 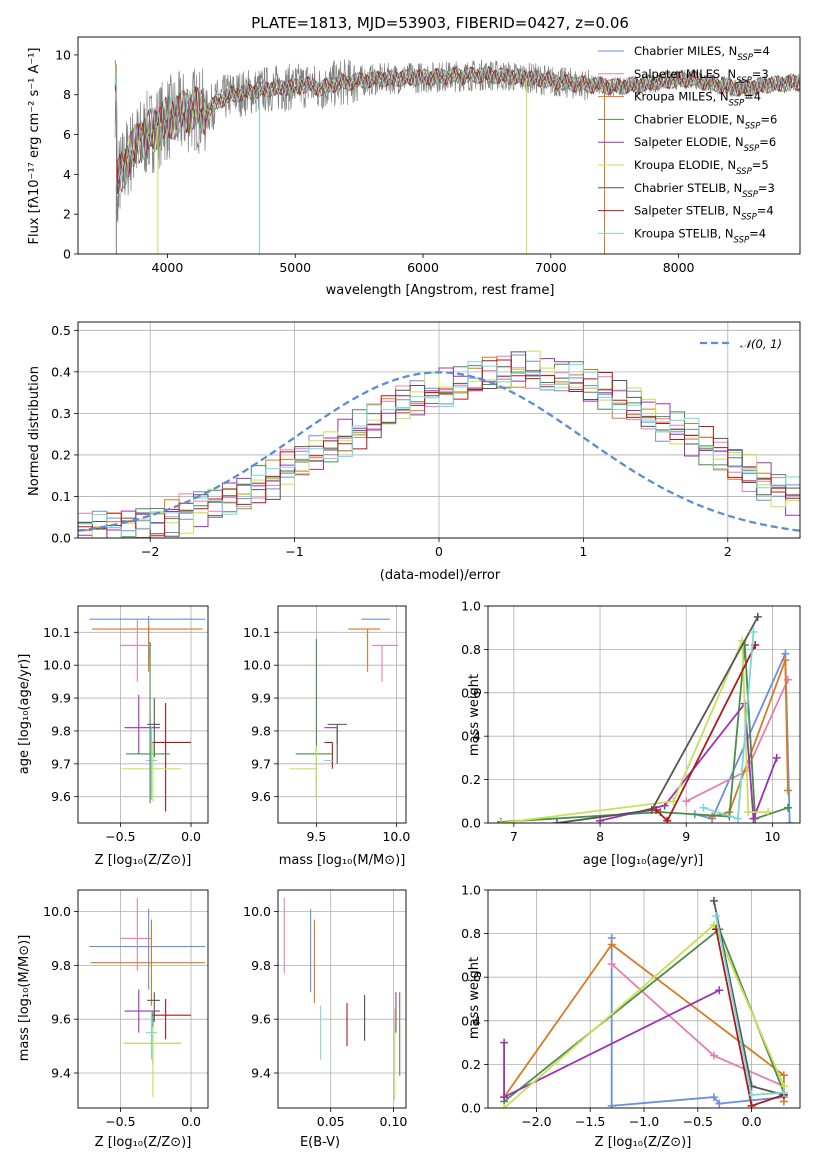 I want to click on x-tick-label: 7000, so click(x=551, y=267).